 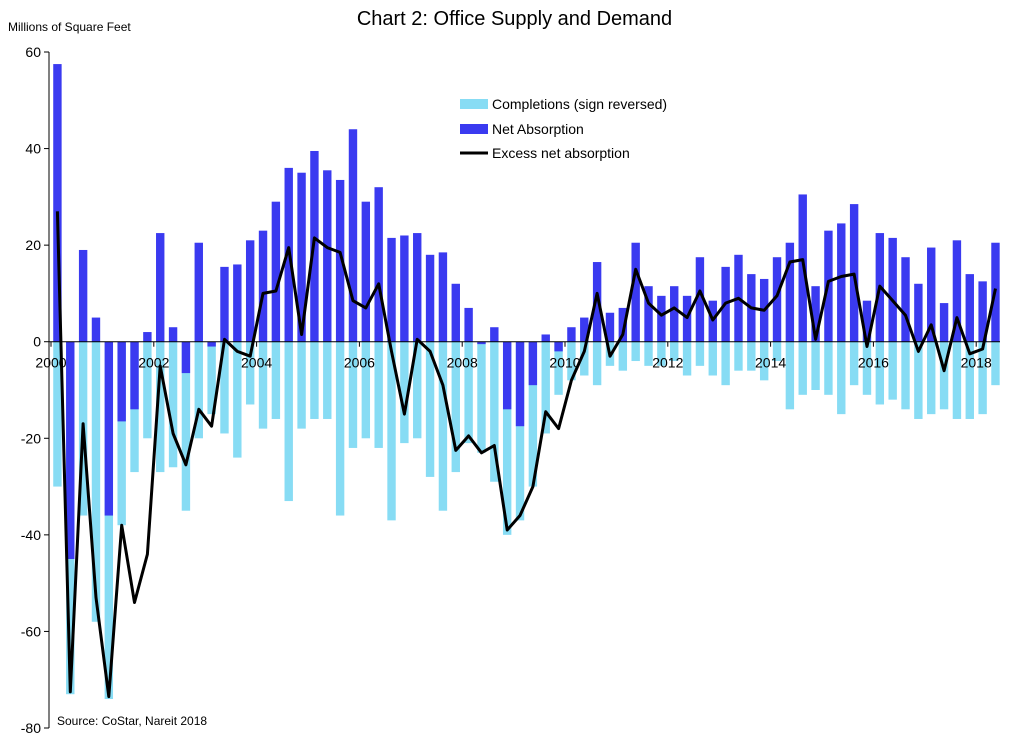 I want to click on legend-label-net-absorption: Net Absorption, so click(x=538, y=129).